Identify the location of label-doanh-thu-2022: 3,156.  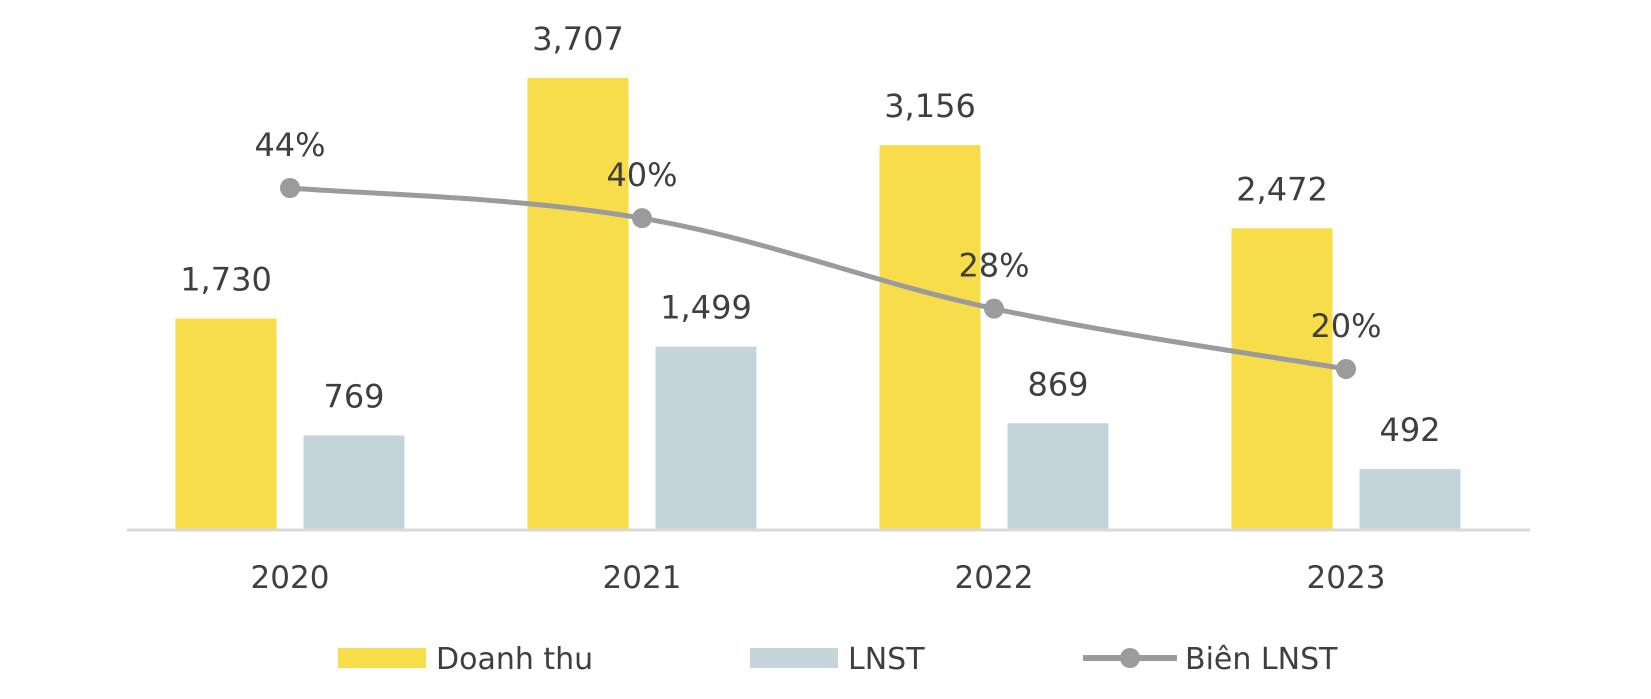
(930, 106).